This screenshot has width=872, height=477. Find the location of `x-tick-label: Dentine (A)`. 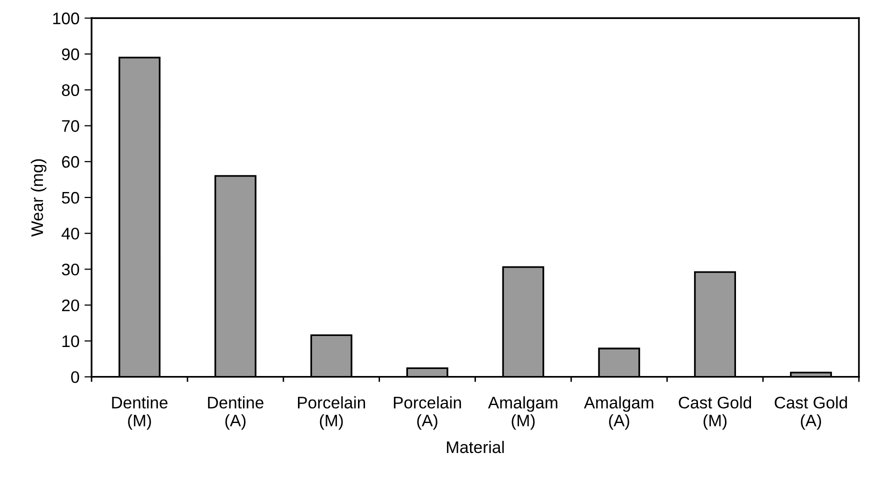

x-tick-label: Dentine (A) is located at coordinates (236, 413).